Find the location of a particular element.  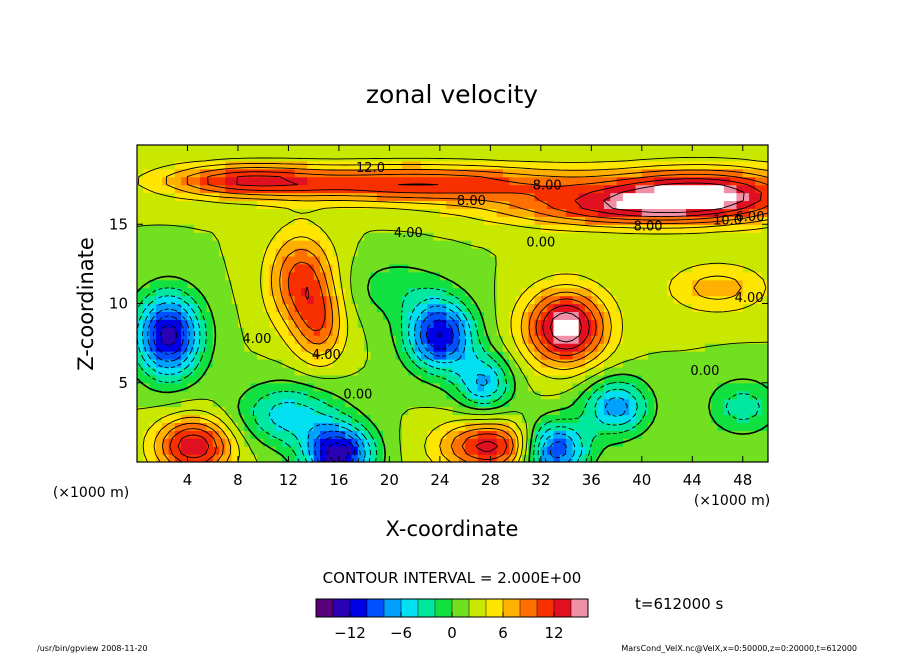

contour-label: 0.00 is located at coordinates (357, 395).